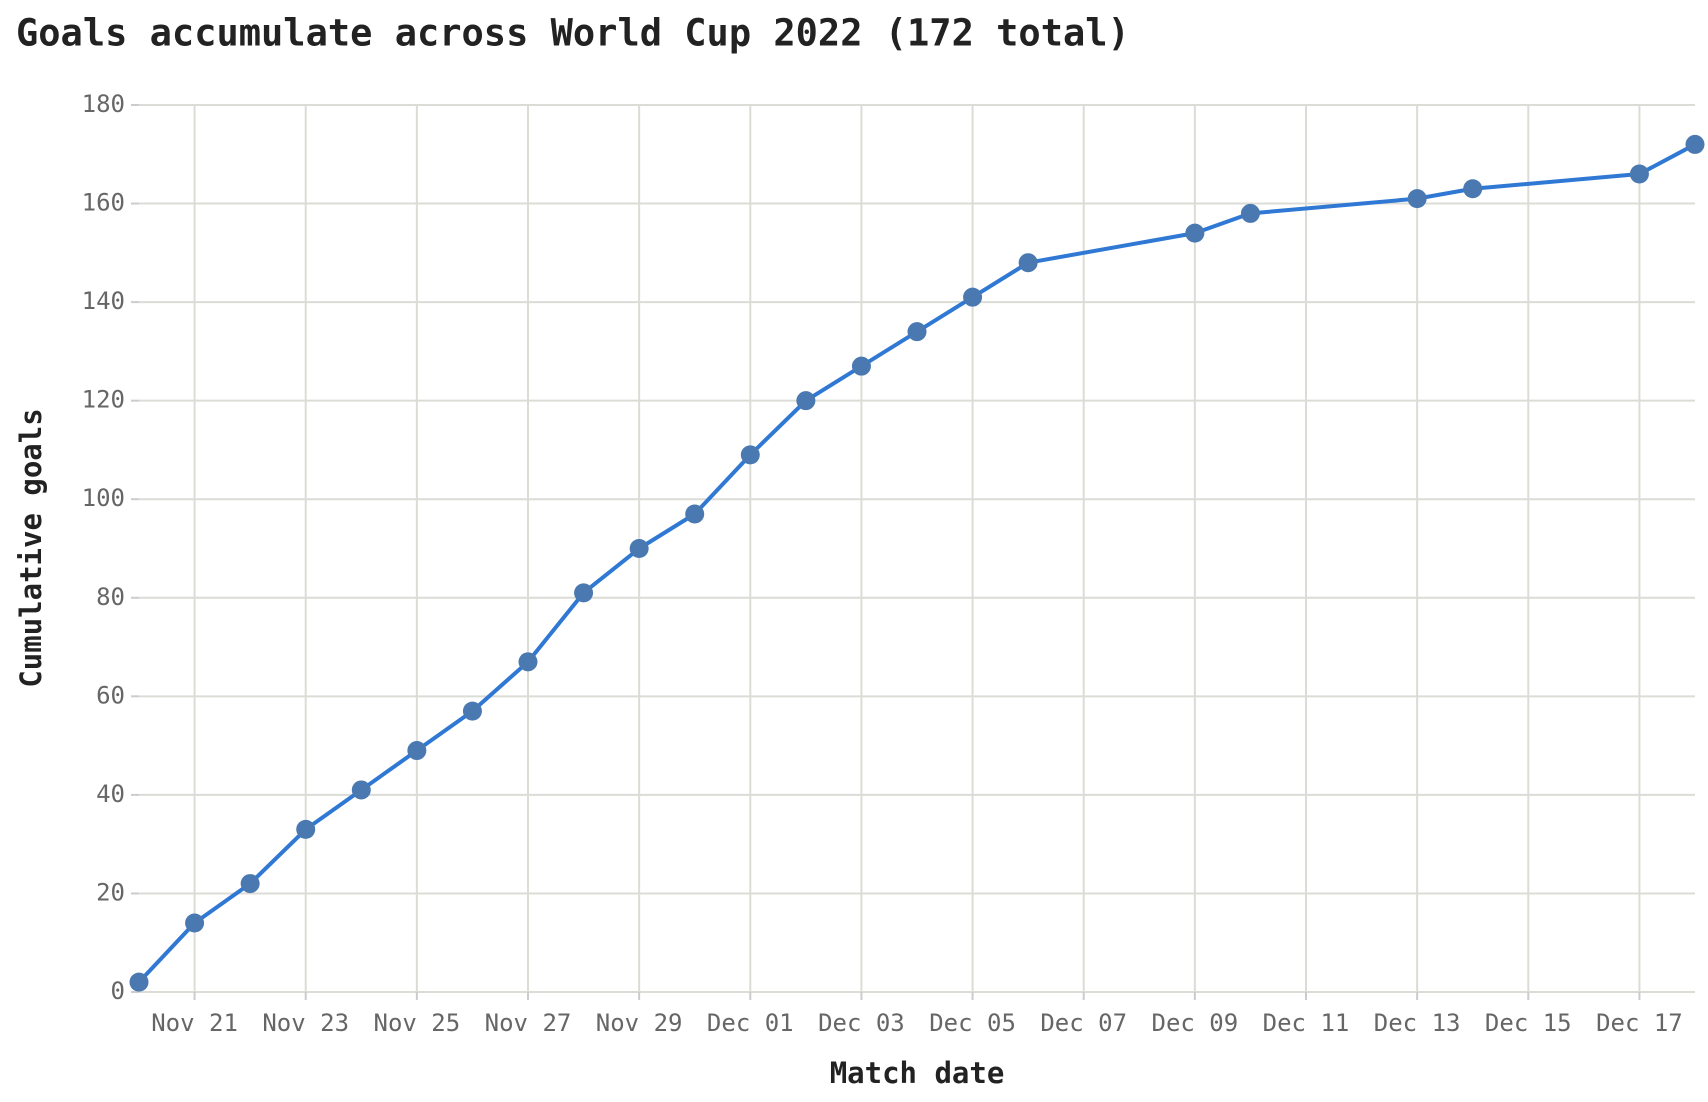  Describe the element at coordinates (1083, 1023) in the screenshot. I see `x-tick-label: Dec 07` at that location.